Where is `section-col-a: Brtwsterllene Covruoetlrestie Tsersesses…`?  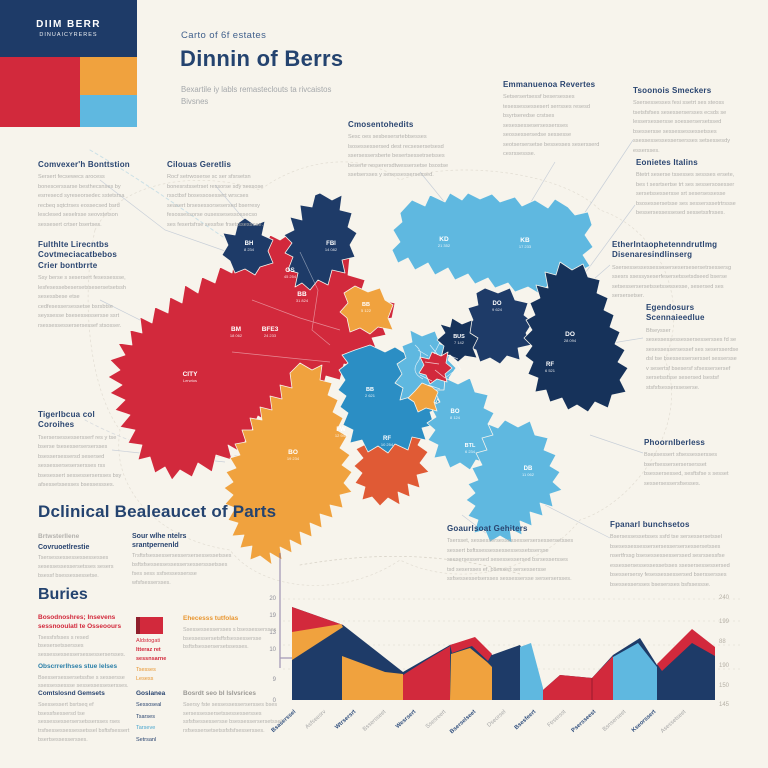
section-col-a: Brtwsterllene Covruoetlrestie Tsersesses… is located at coordinates (81, 556).